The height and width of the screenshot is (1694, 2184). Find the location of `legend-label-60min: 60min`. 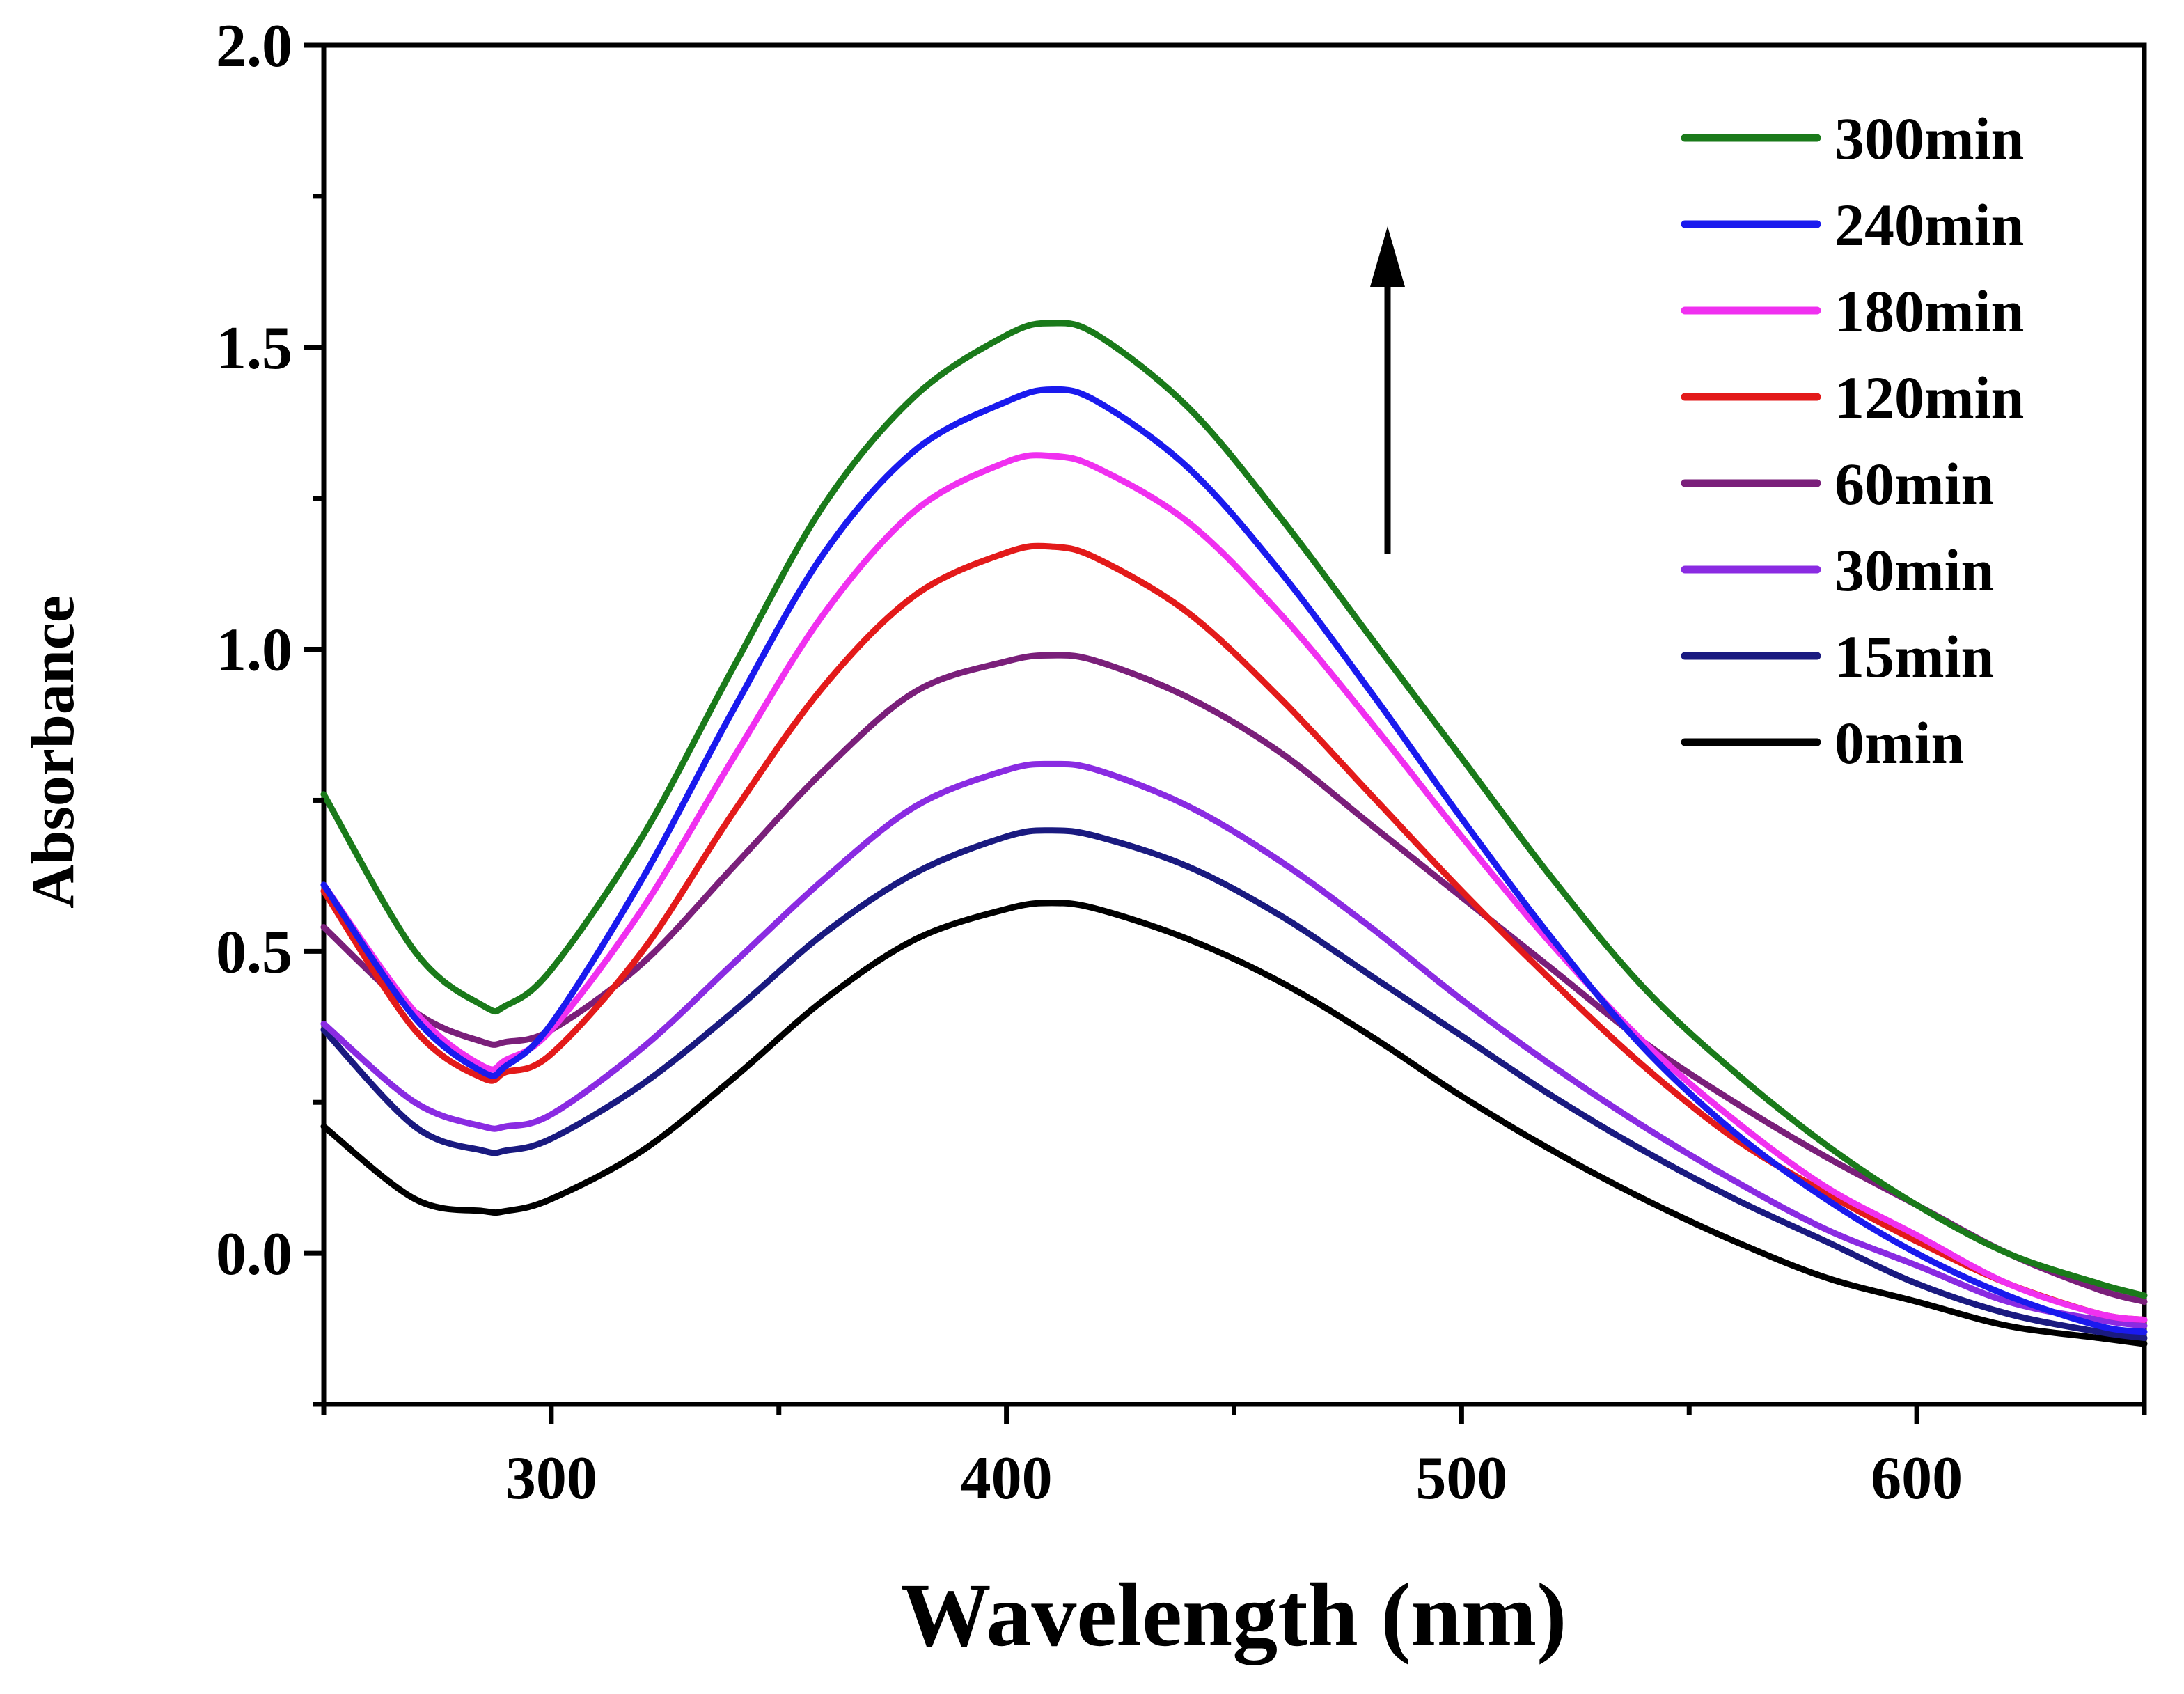

legend-label-60min: 60min is located at coordinates (1915, 484).